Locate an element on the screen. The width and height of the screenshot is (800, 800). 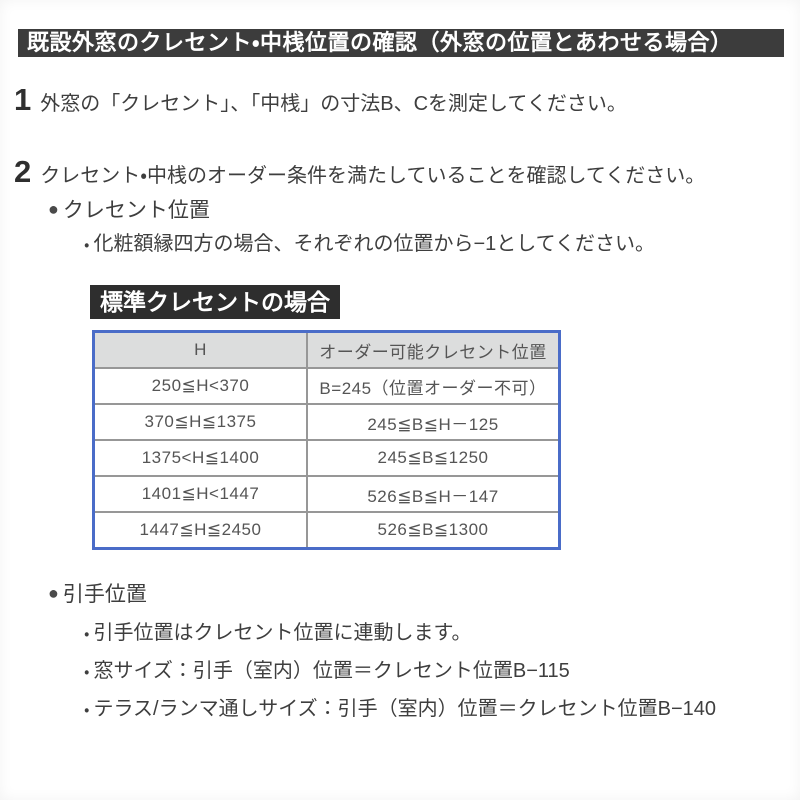
table-row: 1375<H≦1400 245≦B≦1250 is located at coordinates (326, 458).